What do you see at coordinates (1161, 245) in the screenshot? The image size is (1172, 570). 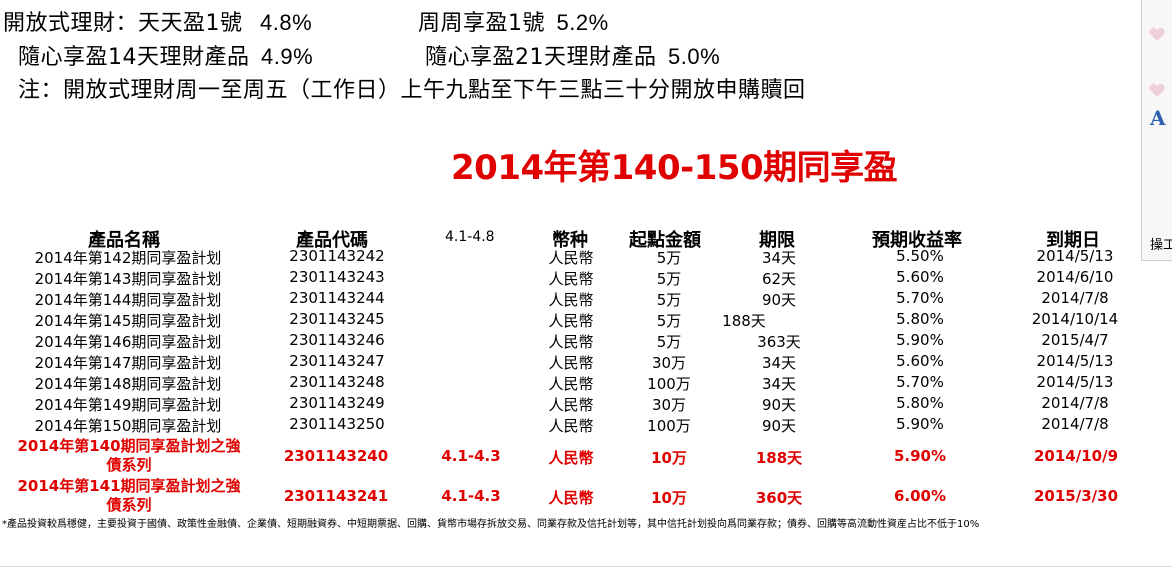 I see `side-tool-label: 操工` at bounding box center [1161, 245].